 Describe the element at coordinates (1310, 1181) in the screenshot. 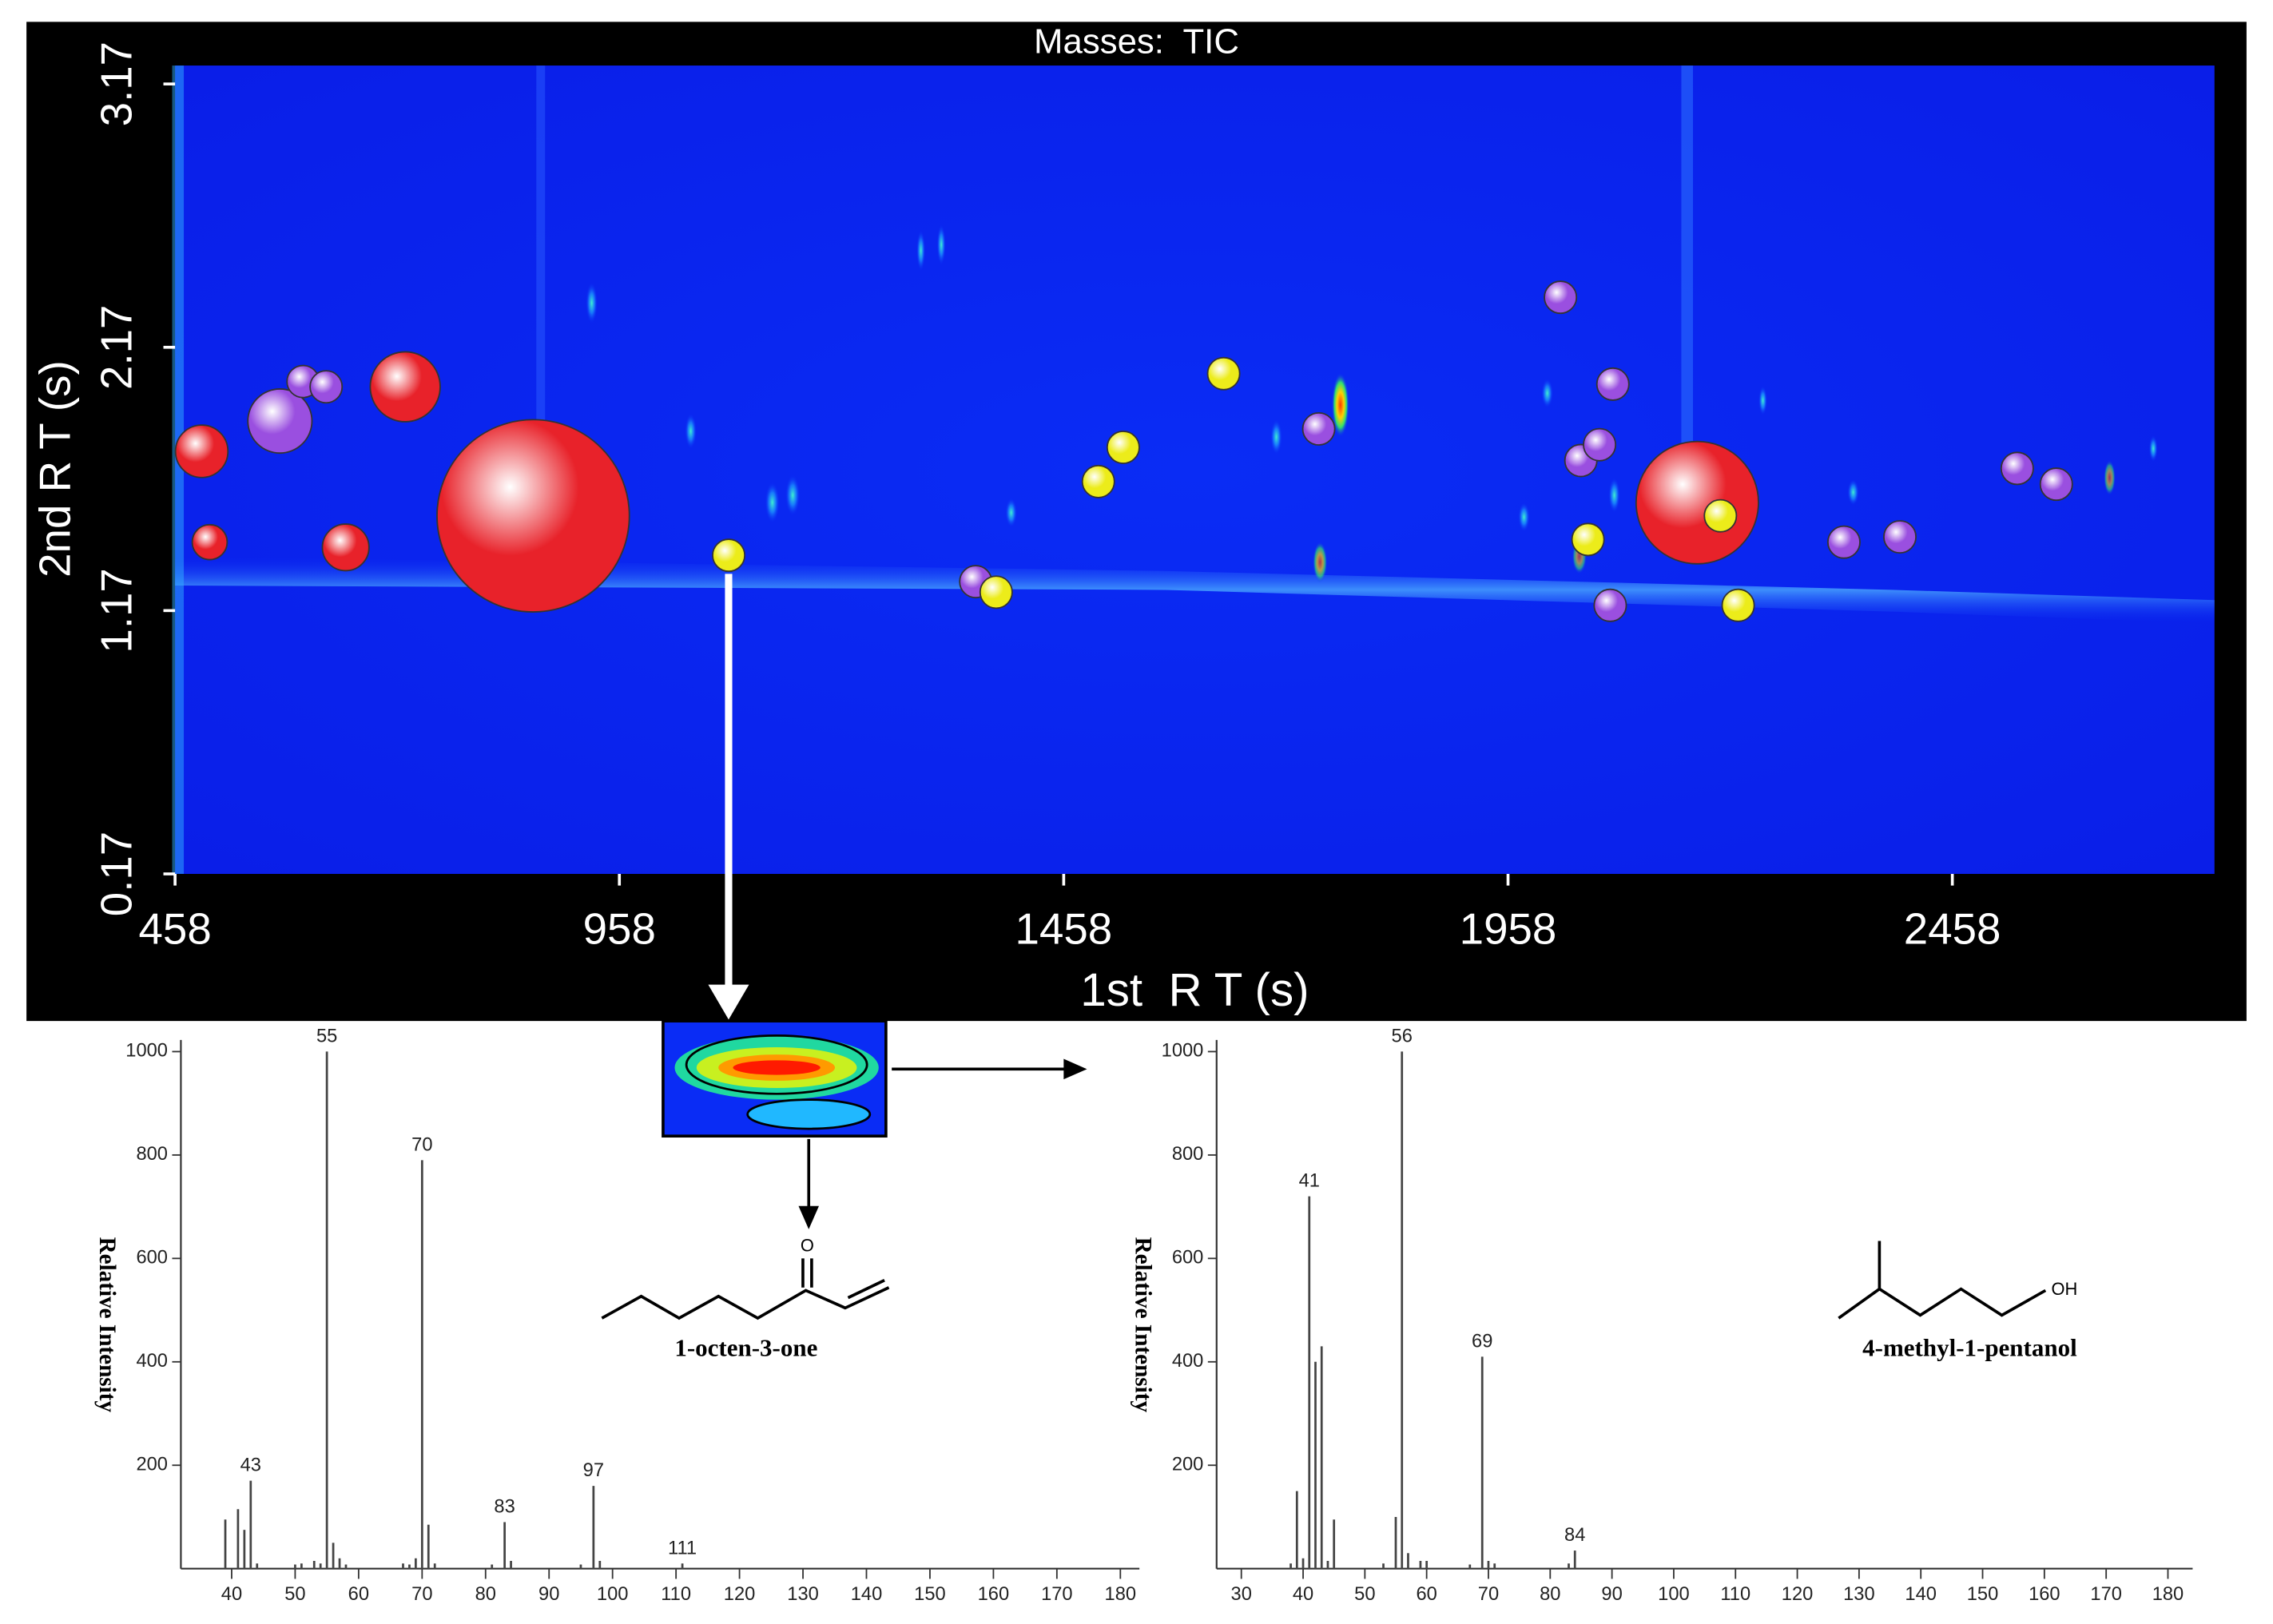

I see `peak-label: 41` at that location.